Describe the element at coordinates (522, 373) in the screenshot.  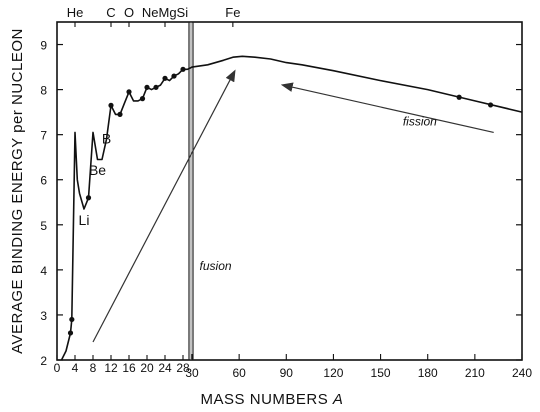
I see `x-tick-label: 240` at that location.